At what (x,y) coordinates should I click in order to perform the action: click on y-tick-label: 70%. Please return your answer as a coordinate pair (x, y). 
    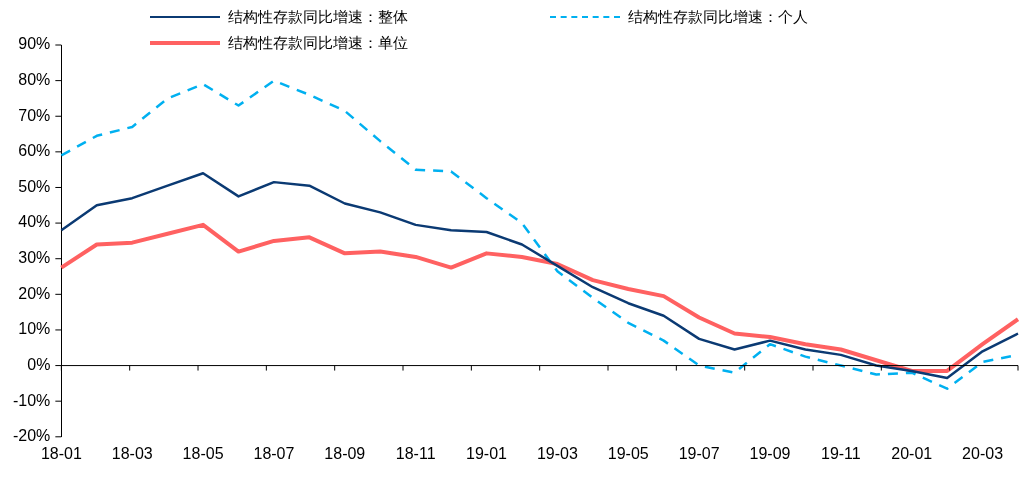
    Looking at the image, I should click on (34, 115).